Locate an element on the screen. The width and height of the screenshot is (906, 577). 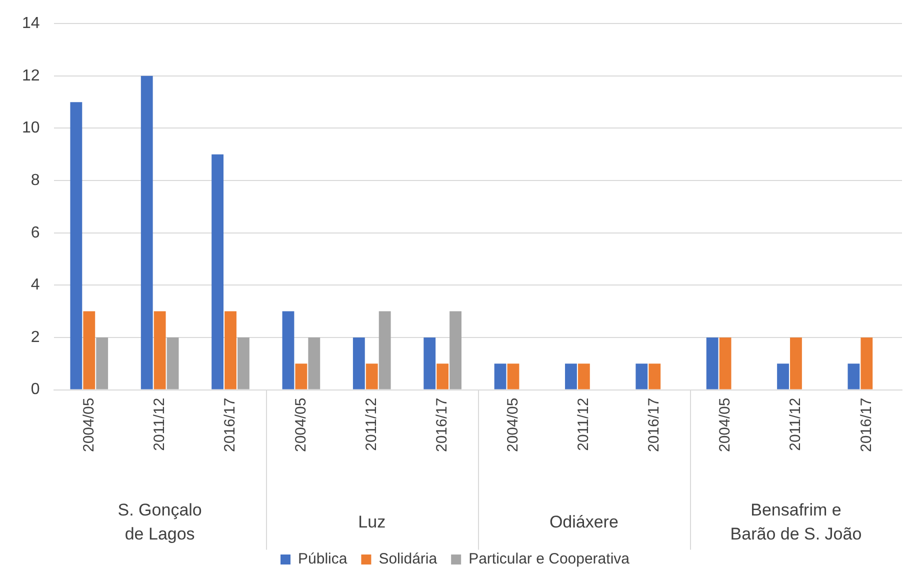
text: S. Gonçalo de Lagos is located at coordinates (160, 522).